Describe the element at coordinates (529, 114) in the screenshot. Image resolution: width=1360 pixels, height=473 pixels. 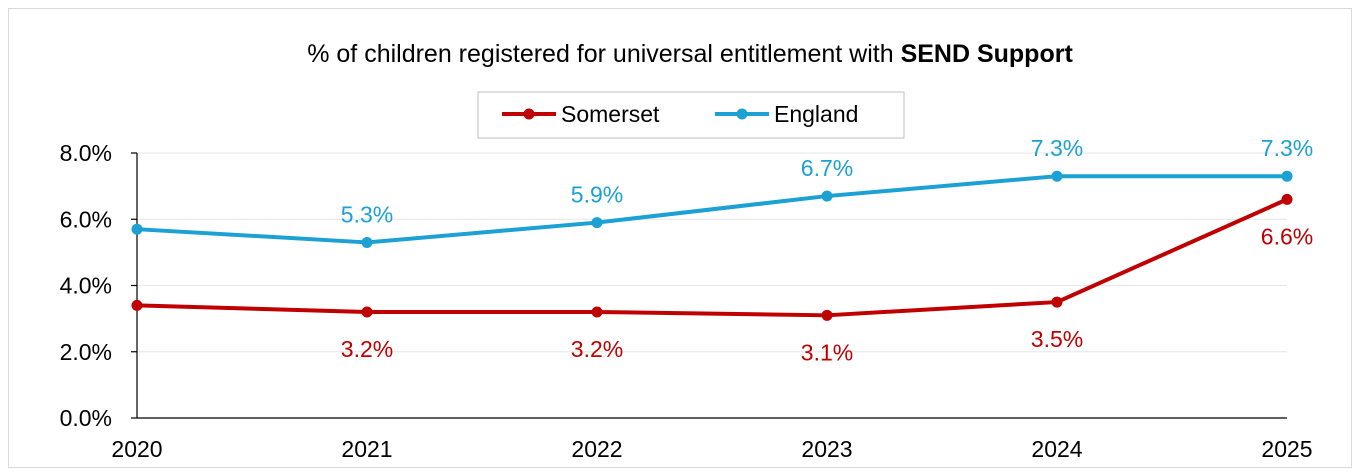
I see `legend-marker-somerset` at that location.